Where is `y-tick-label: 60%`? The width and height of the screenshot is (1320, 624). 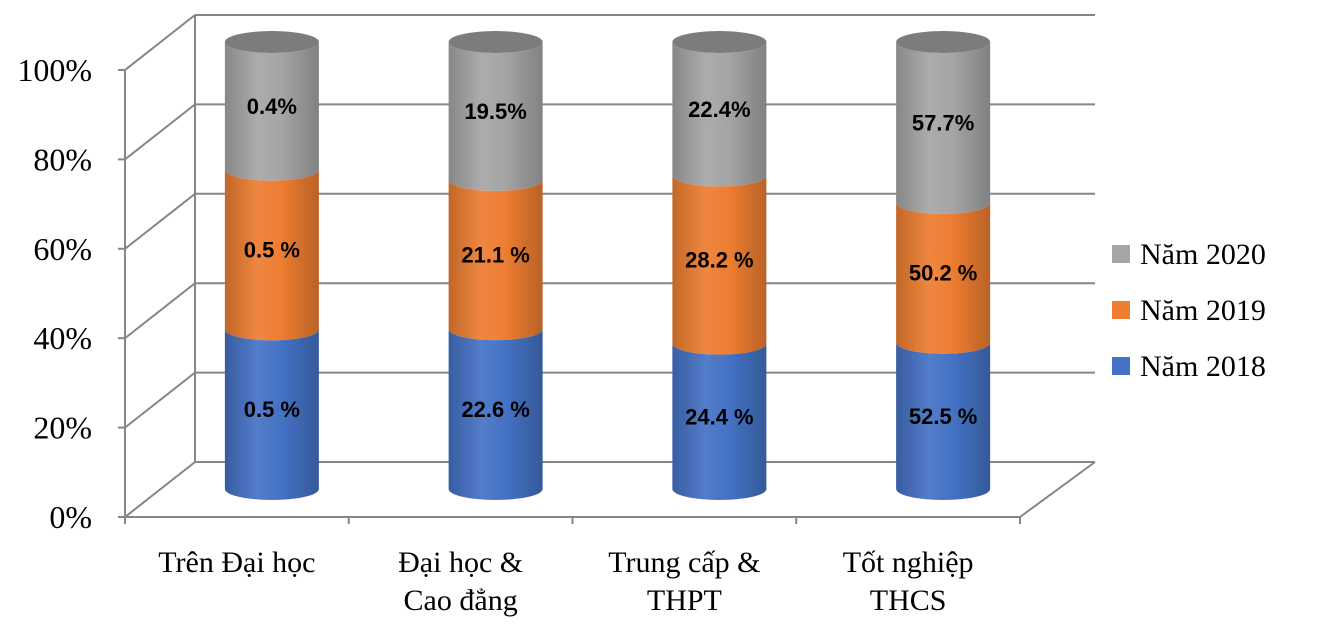 y-tick-label: 60% is located at coordinates (62, 249).